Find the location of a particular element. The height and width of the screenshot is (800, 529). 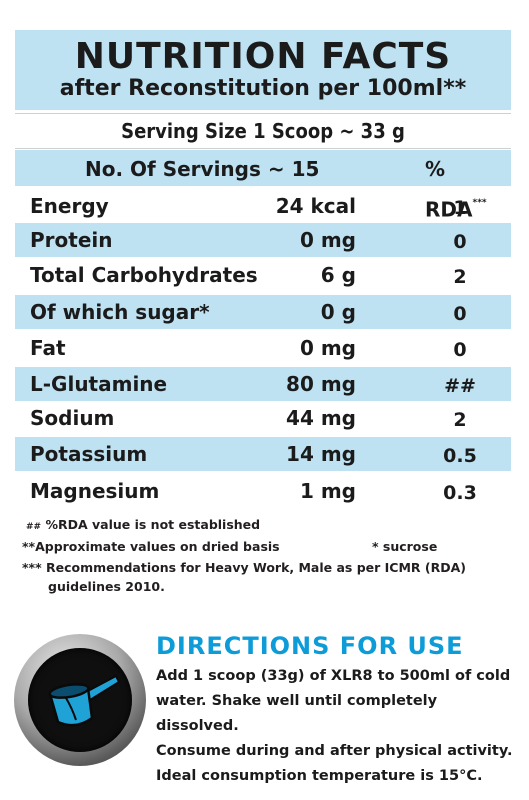

servings-count: No. Of Servings ~ 15 is located at coordinates (202, 169).